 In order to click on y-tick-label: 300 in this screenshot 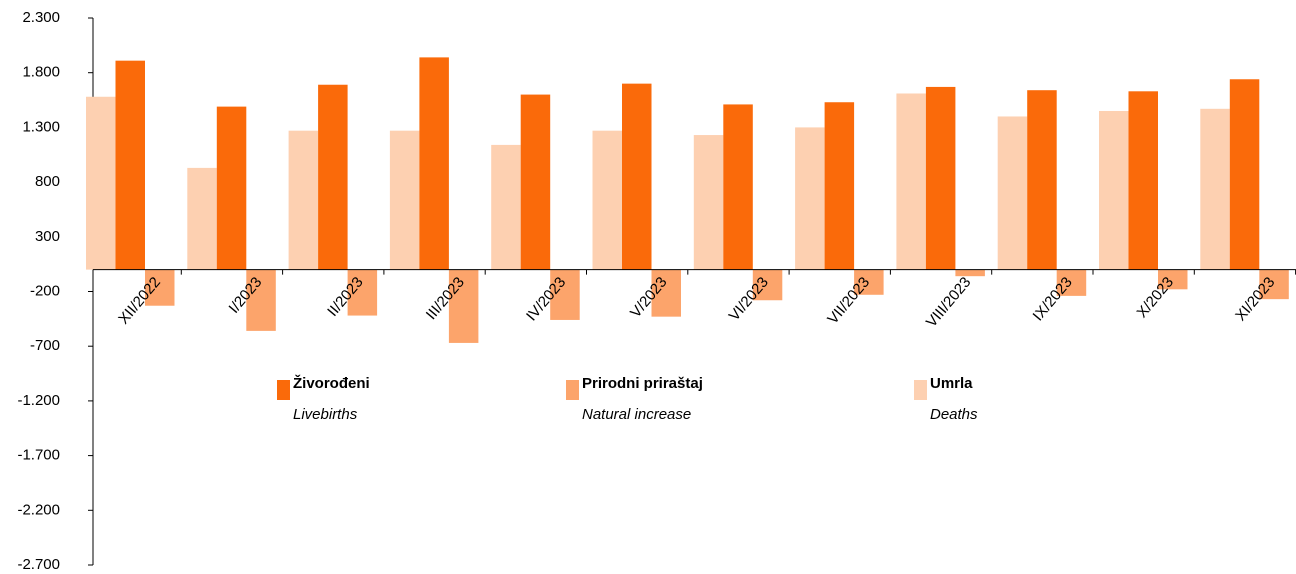, I will do `click(47, 236)`.